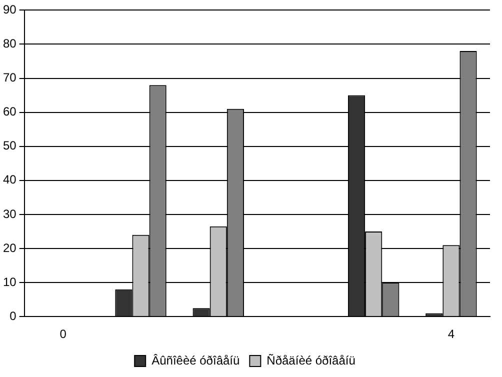 The image size is (502, 377). What do you see at coordinates (9, 247) in the screenshot?
I see `y-tick-label: 20` at bounding box center [9, 247].